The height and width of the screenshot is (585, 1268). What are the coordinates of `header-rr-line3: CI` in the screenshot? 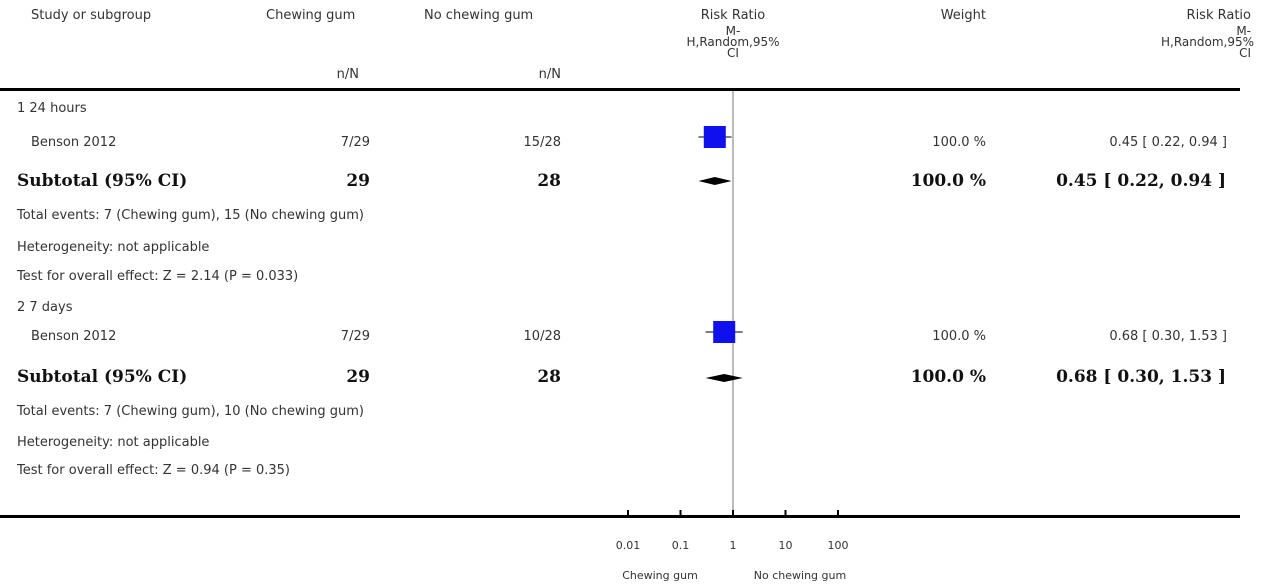 It's located at (733, 53).